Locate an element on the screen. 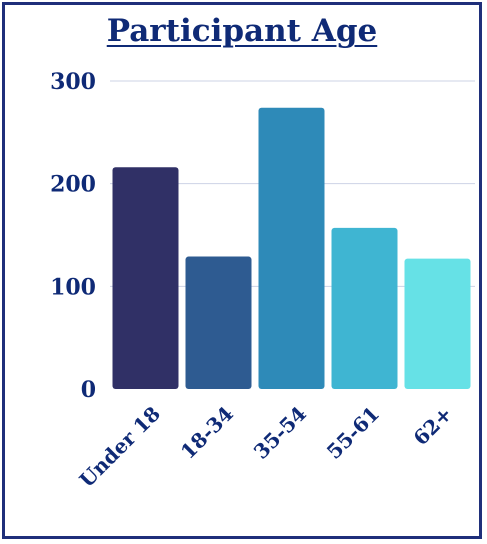 Image resolution: width=487 pixels, height=544 pixels. y-tick-label-100: 100 is located at coordinates (73, 287).